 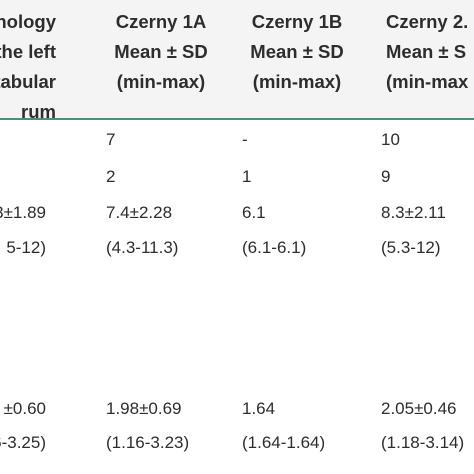 What do you see at coordinates (247, 176) in the screenshot?
I see `table-cell: 1` at bounding box center [247, 176].